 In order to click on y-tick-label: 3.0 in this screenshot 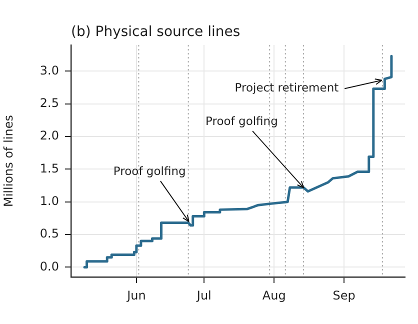, I will do `click(49, 70)`.